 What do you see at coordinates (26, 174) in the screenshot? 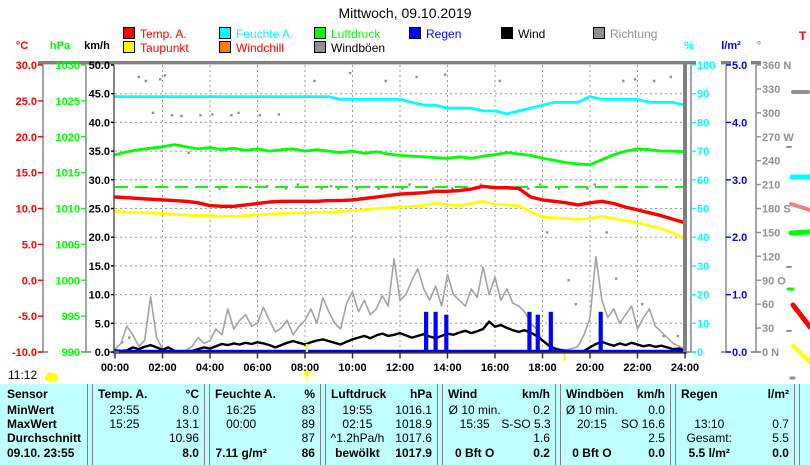
I see `axis-tick-label-degC: 15.0` at bounding box center [26, 174].